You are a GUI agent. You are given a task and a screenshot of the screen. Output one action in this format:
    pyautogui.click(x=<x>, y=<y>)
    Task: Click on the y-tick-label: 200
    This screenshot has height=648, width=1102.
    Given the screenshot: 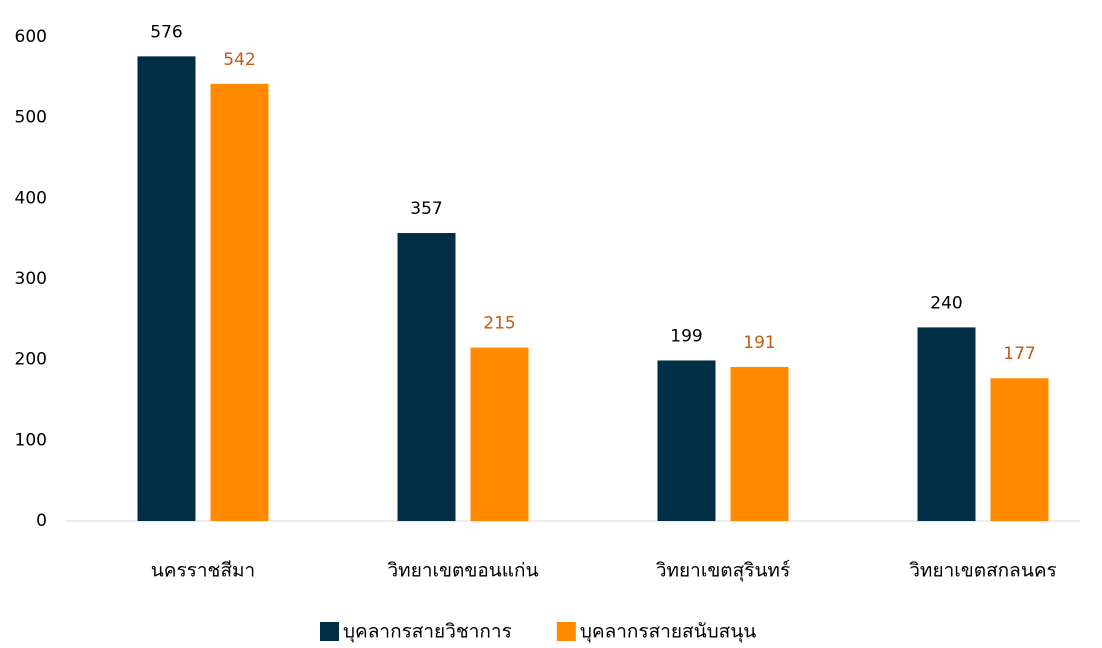 What is the action you would take?
    pyautogui.click(x=31, y=360)
    